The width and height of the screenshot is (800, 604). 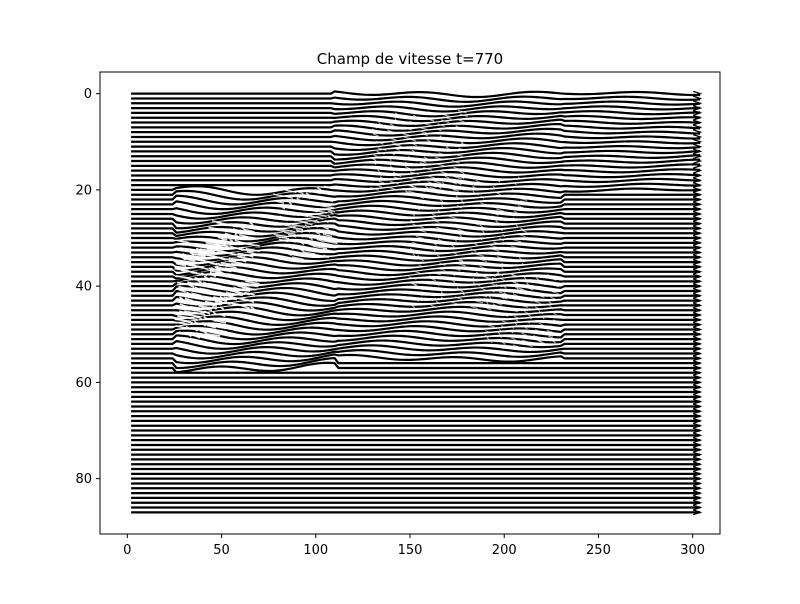 I want to click on x-tick-label: 100, so click(x=315, y=550).